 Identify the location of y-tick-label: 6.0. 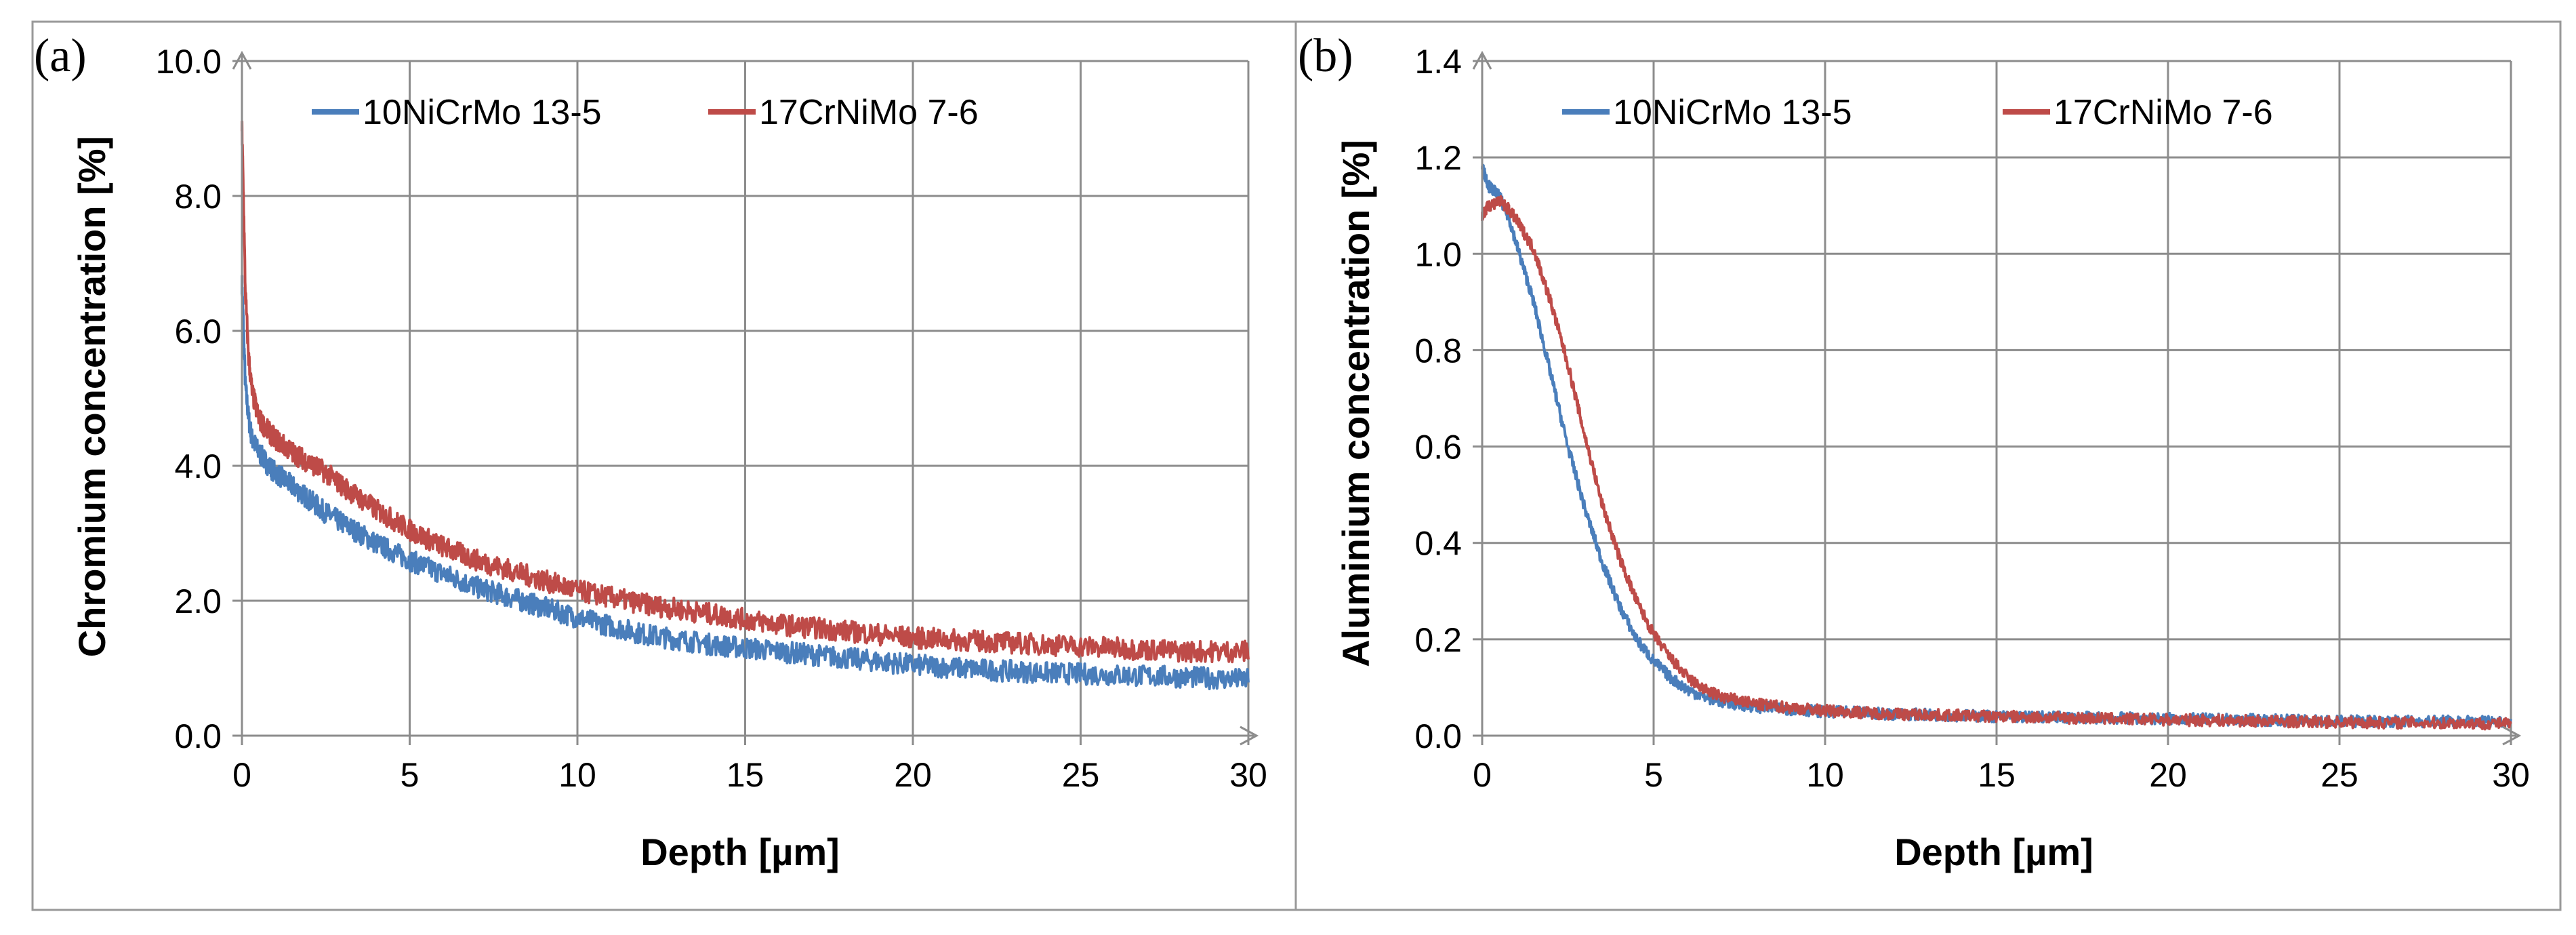
(198, 332).